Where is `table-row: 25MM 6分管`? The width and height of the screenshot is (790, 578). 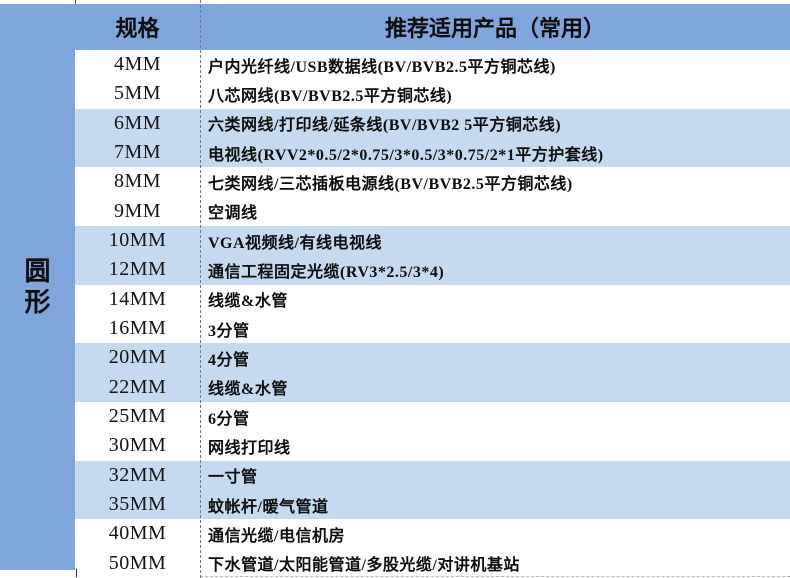 table-row: 25MM 6分管 is located at coordinates (432, 416).